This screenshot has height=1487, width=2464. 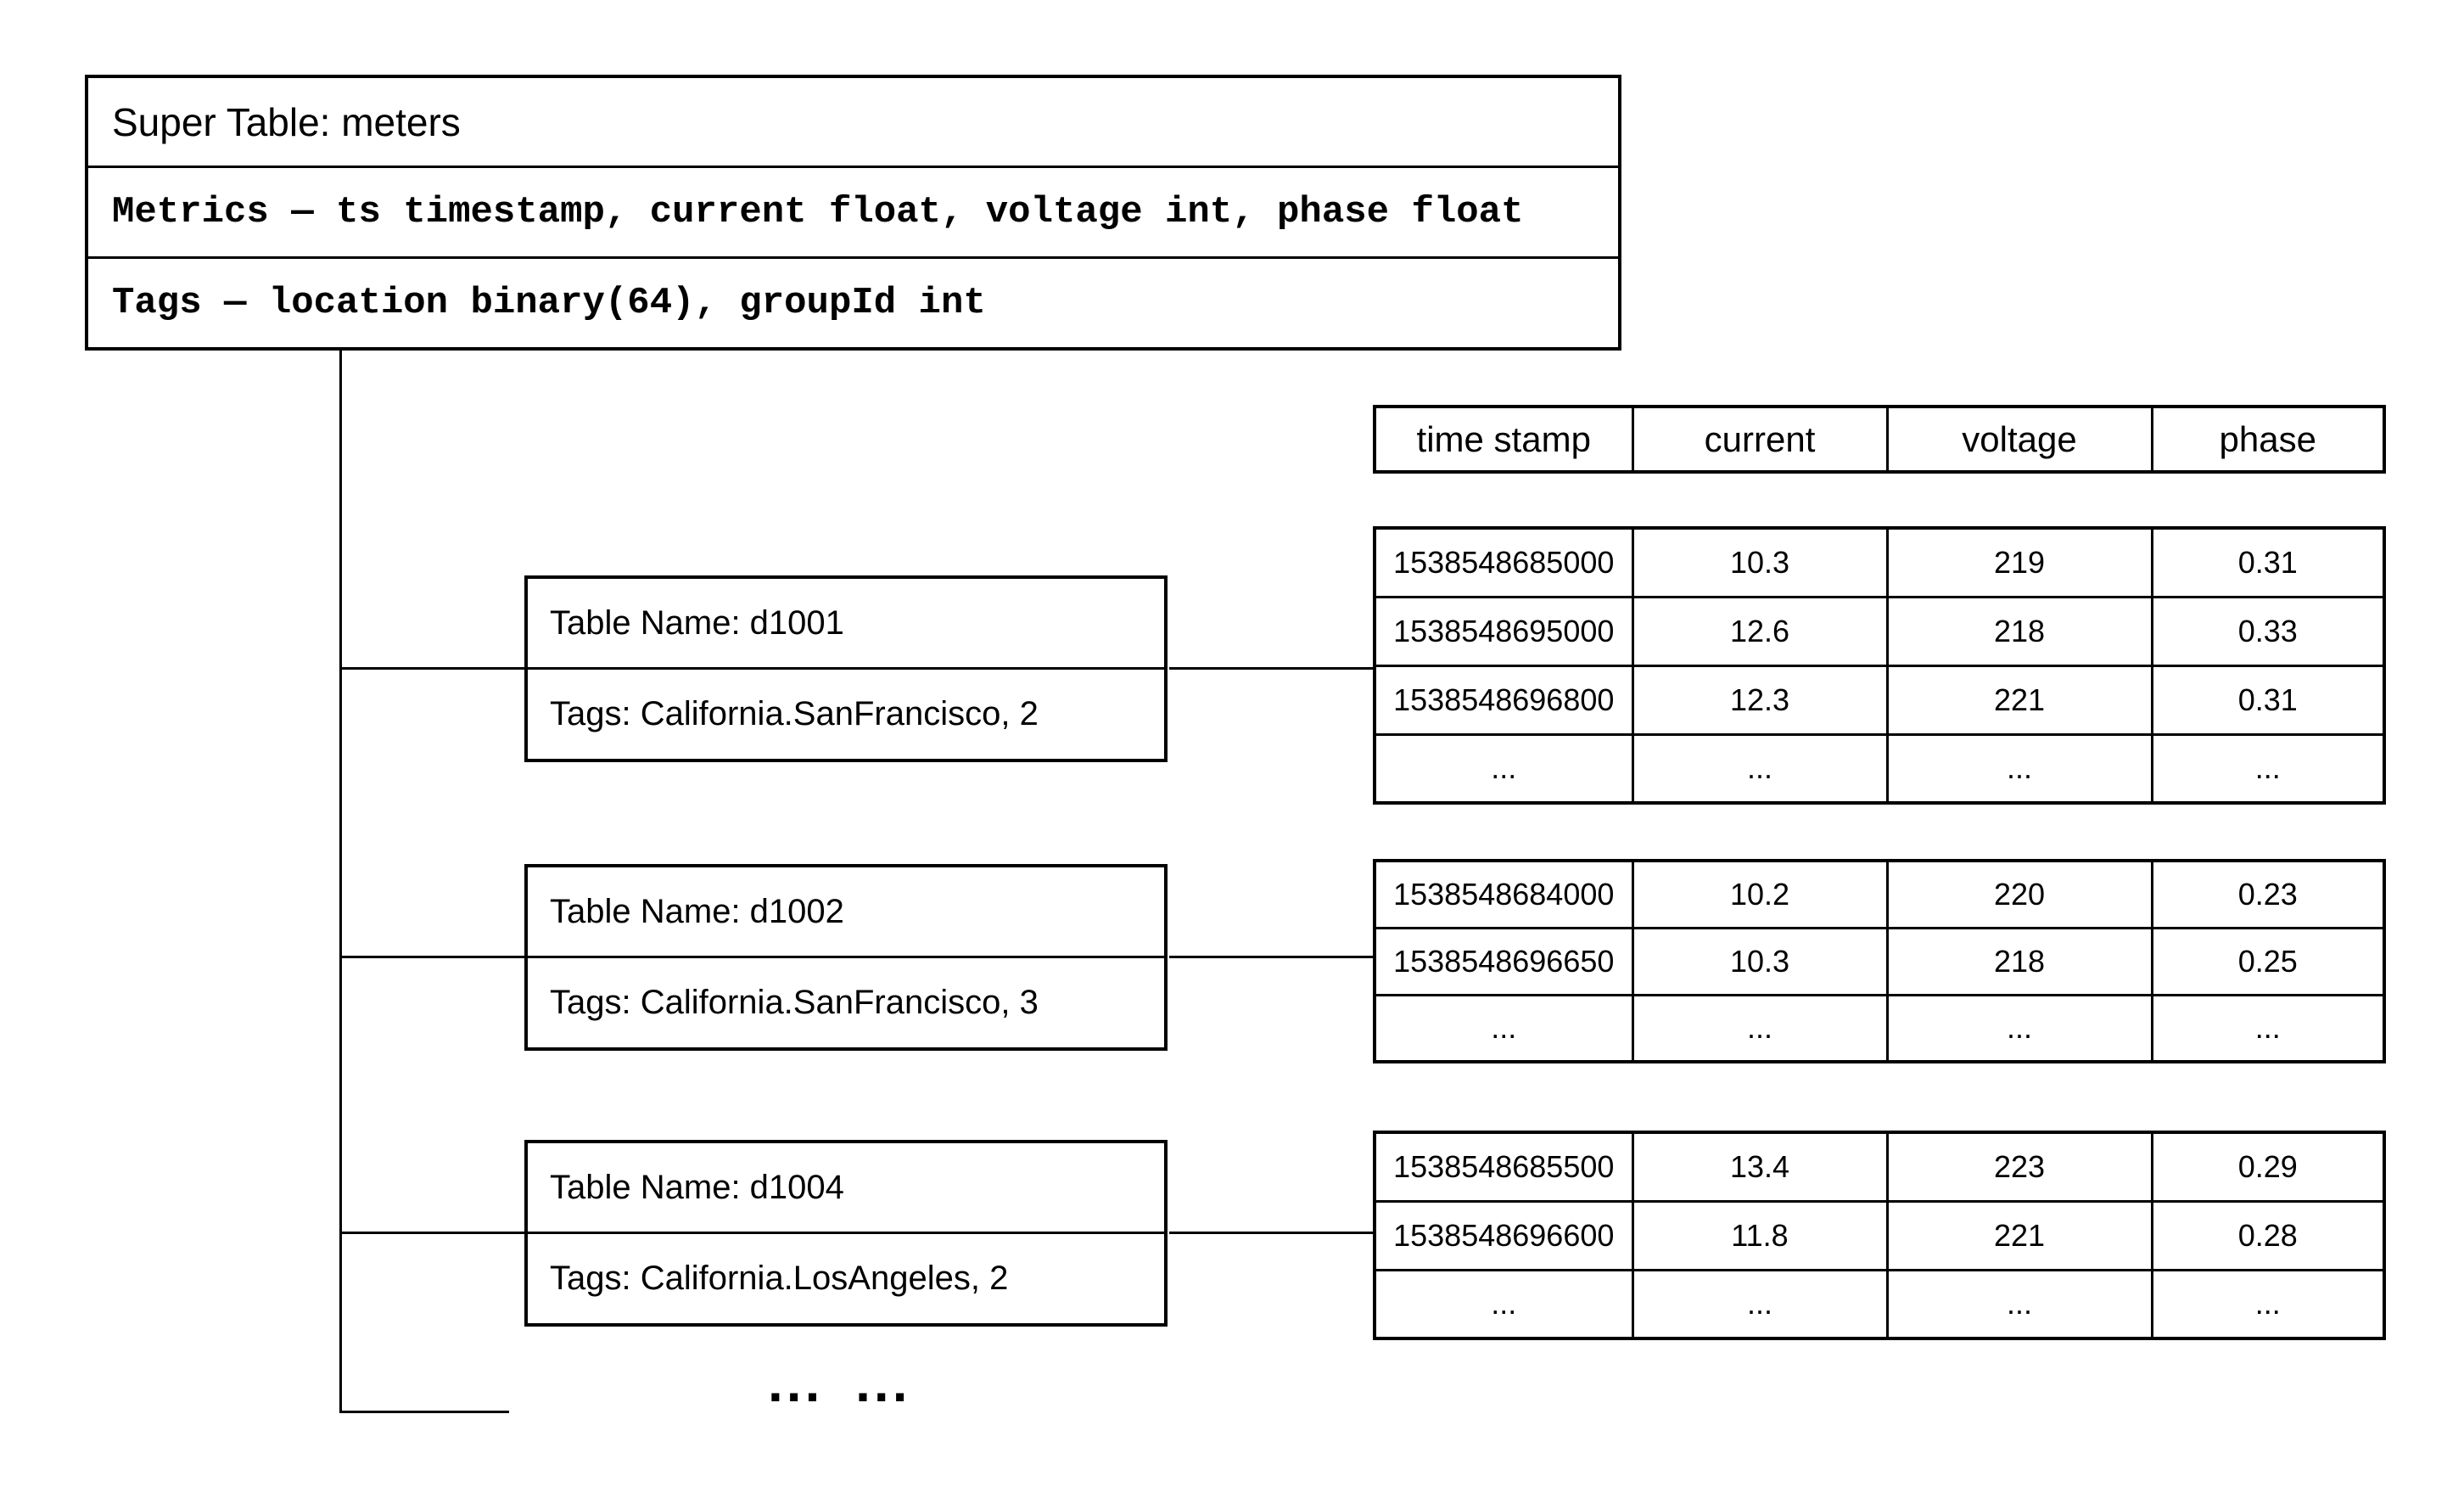 I want to click on subtable-tags: Tags: California.SanFrancisco, 3, so click(x=846, y=1002).